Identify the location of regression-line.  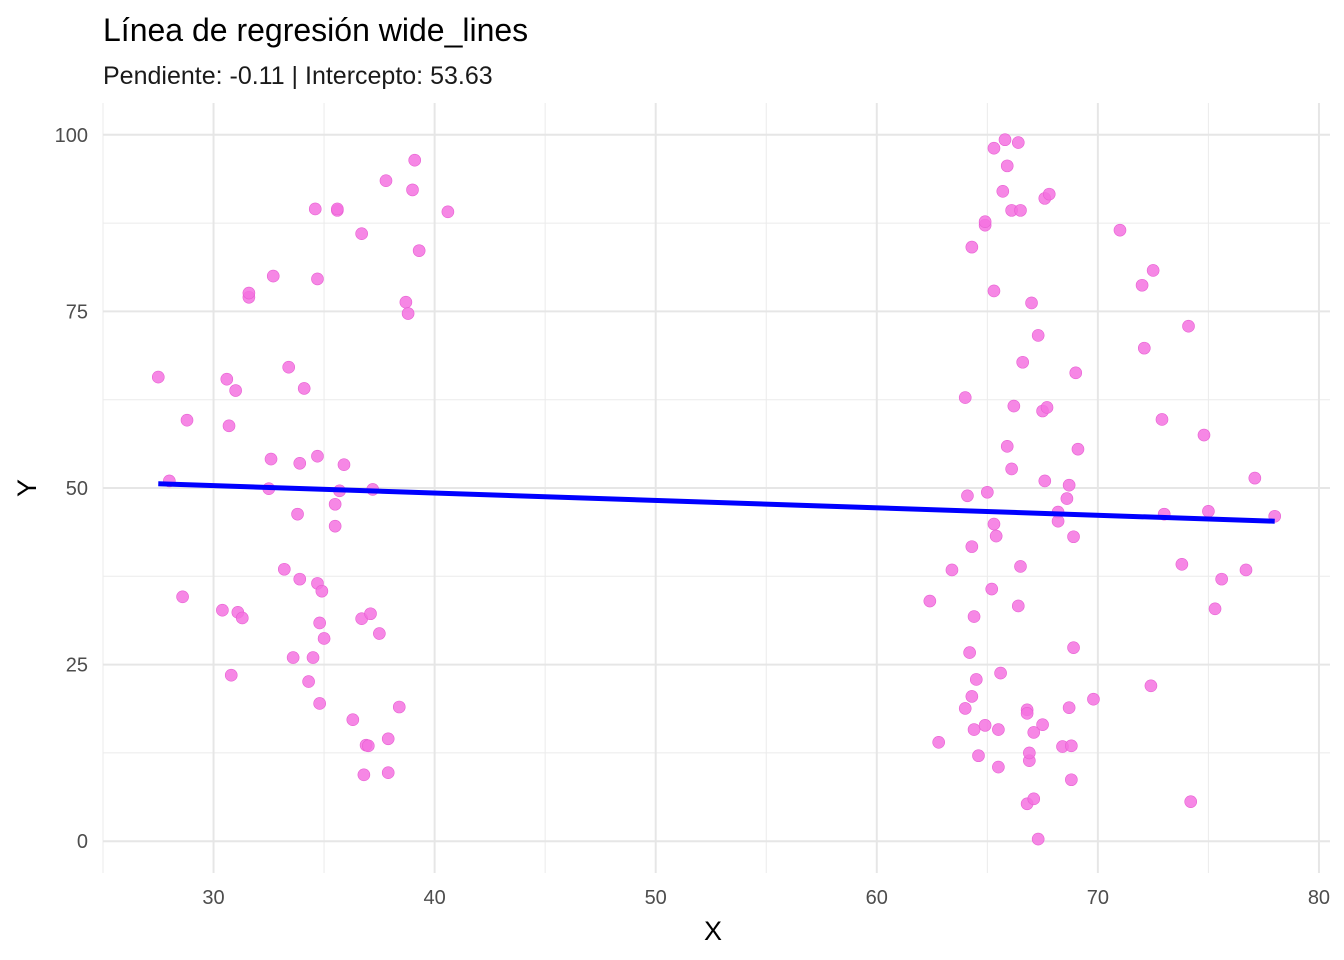
(716, 502).